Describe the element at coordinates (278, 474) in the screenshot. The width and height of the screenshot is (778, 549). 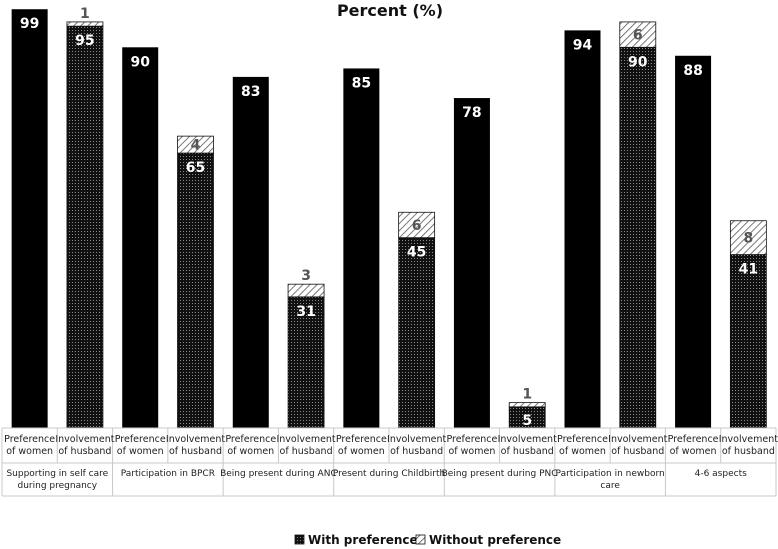
I see `group-label: Being present during ANC` at that location.